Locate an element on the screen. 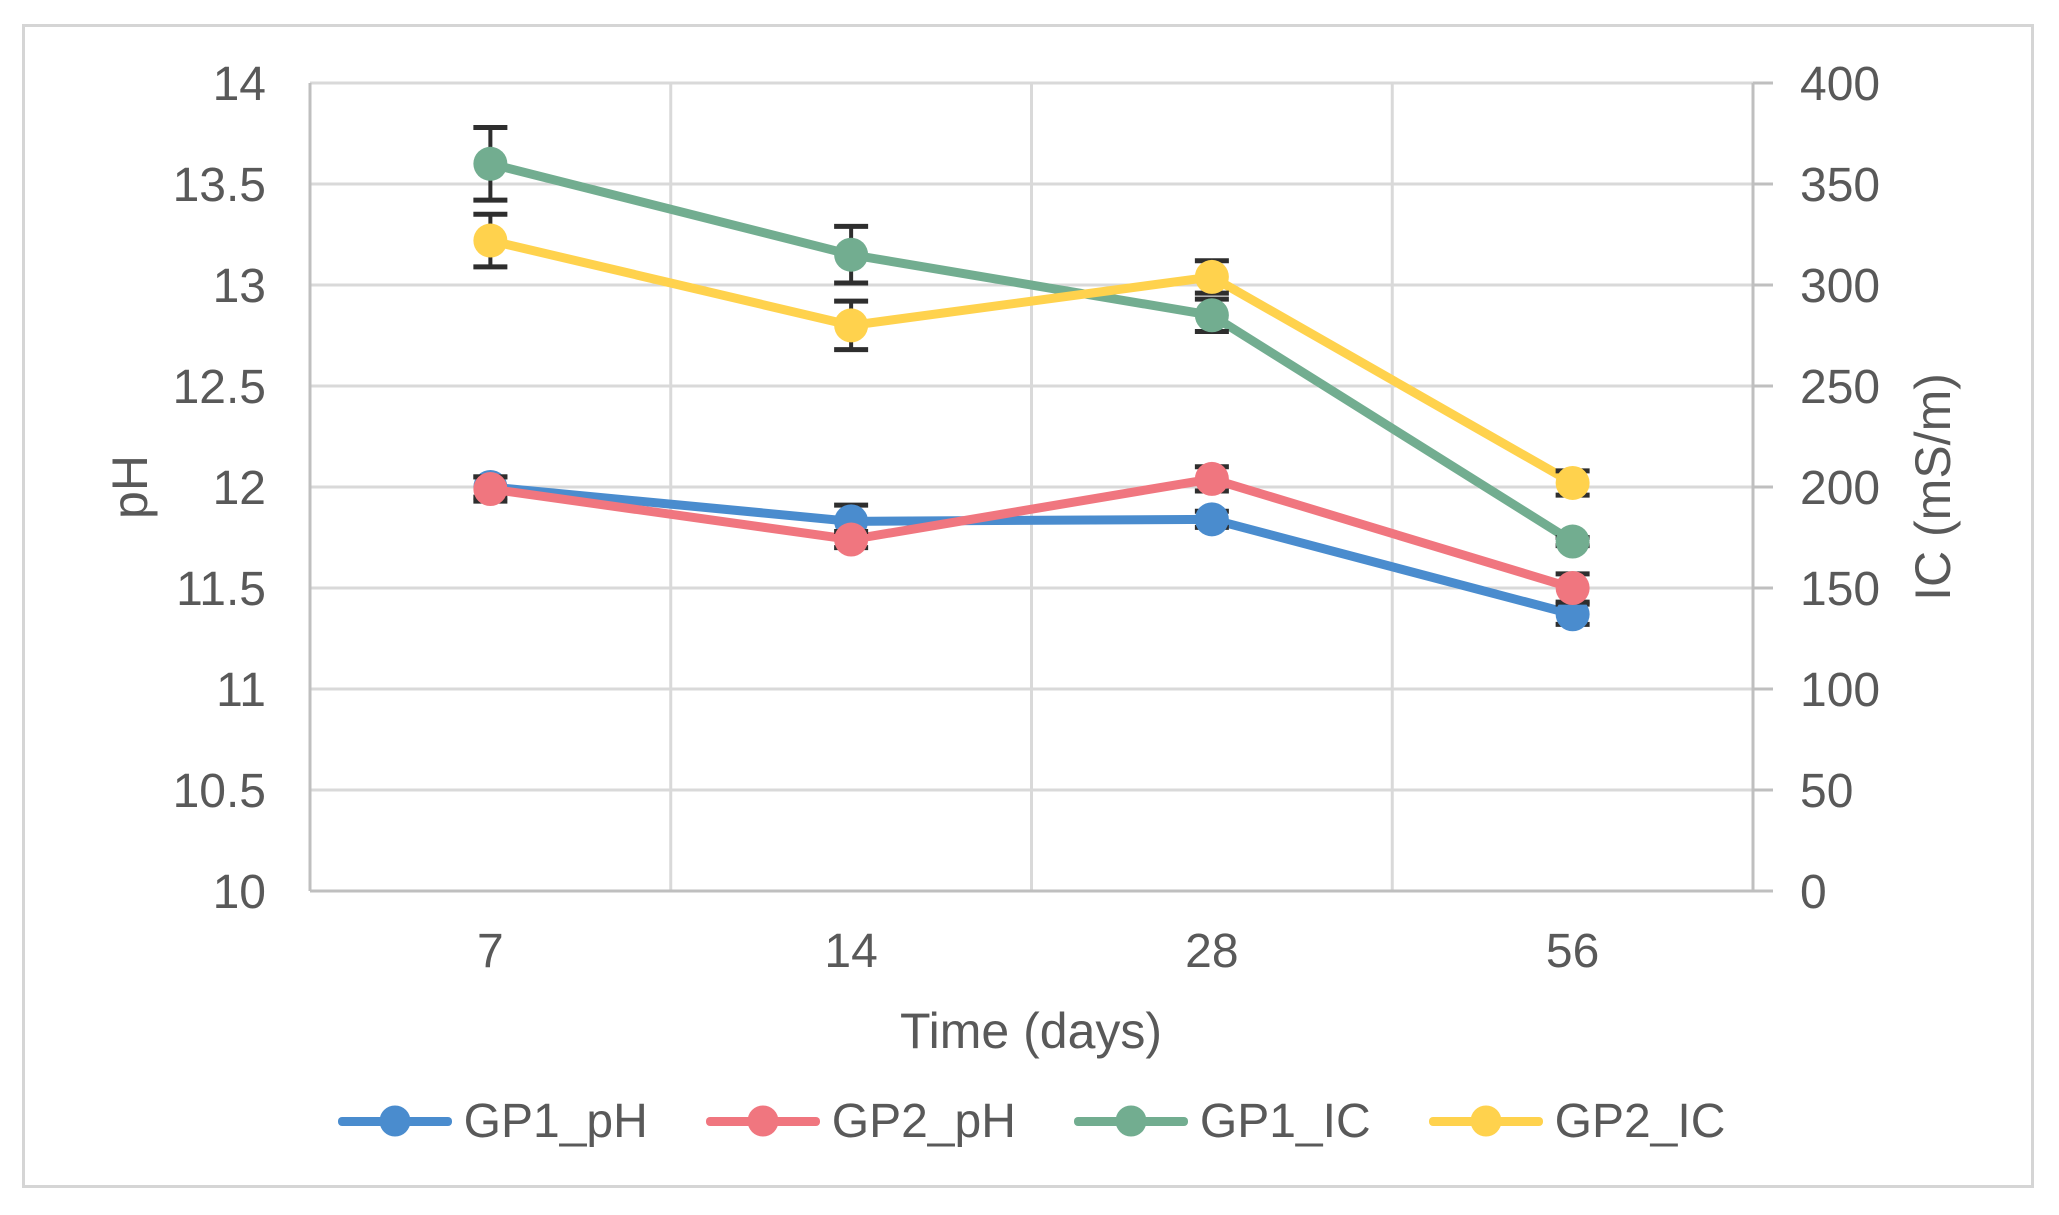 This screenshot has height=1215, width=2059. x-tick-label: 28 is located at coordinates (1211, 951).